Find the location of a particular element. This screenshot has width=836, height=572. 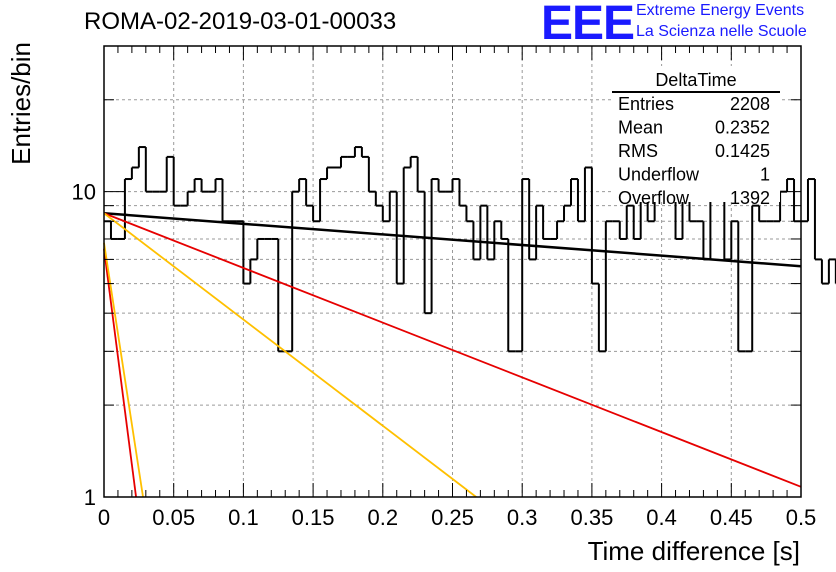

stats-label: Underflow is located at coordinates (659, 175).